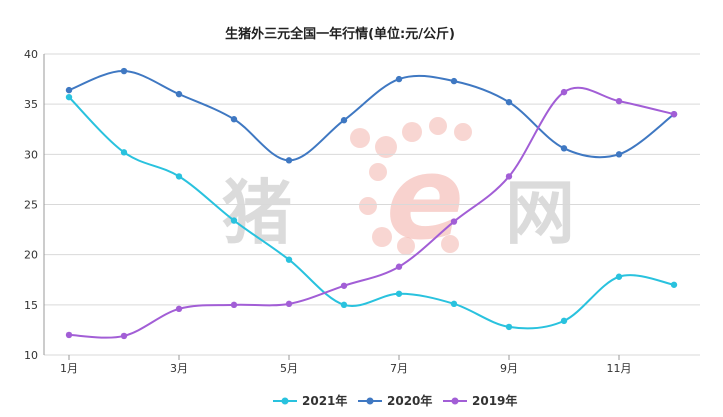 The height and width of the screenshot is (417, 723). What do you see at coordinates (31, 355) in the screenshot?
I see `y-tick-label: 10` at bounding box center [31, 355].